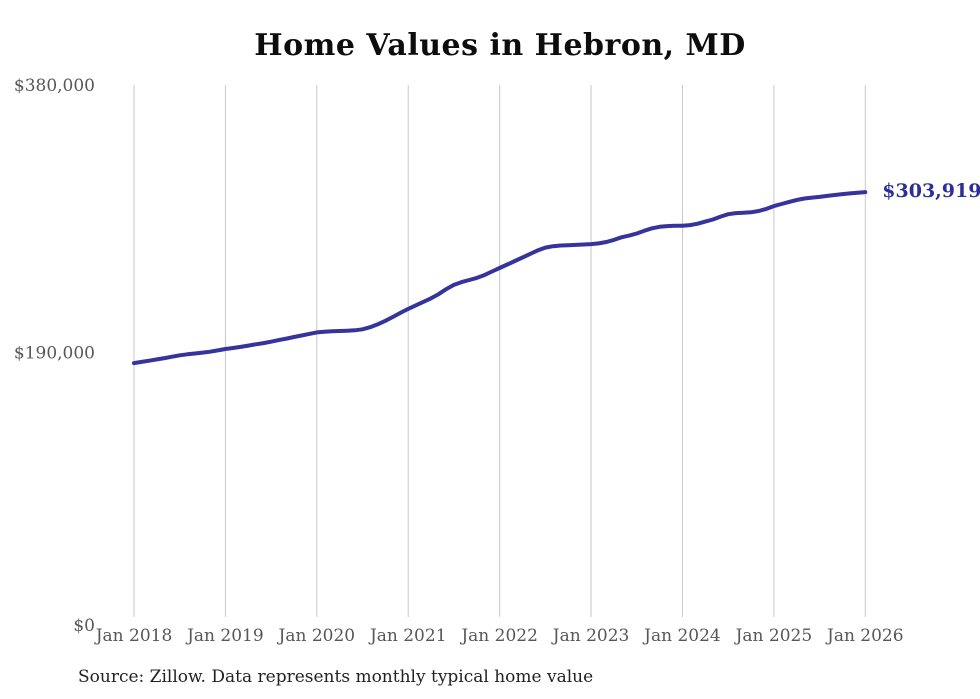 This screenshot has width=980, height=699. What do you see at coordinates (500, 45) in the screenshot?
I see `chart-title: Home Values in Hebron, MD` at bounding box center [500, 45].